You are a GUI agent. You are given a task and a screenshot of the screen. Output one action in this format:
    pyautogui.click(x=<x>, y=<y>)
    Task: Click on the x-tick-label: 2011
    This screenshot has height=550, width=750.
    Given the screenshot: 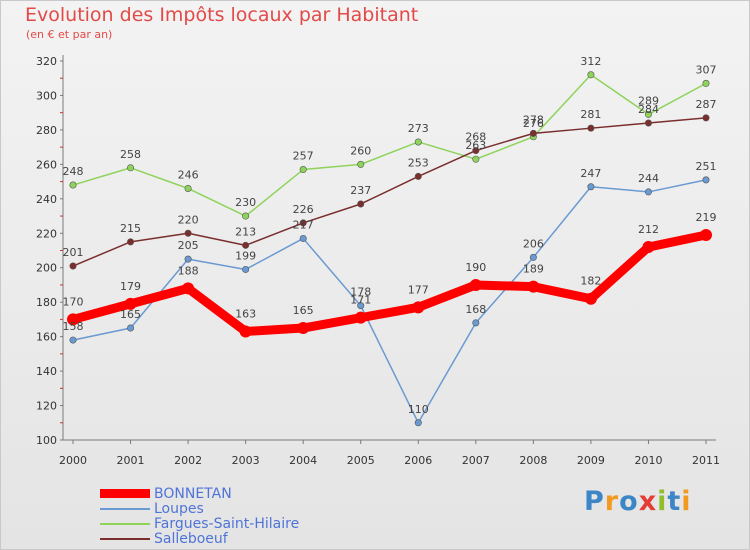 What is the action you would take?
    pyautogui.click(x=706, y=460)
    